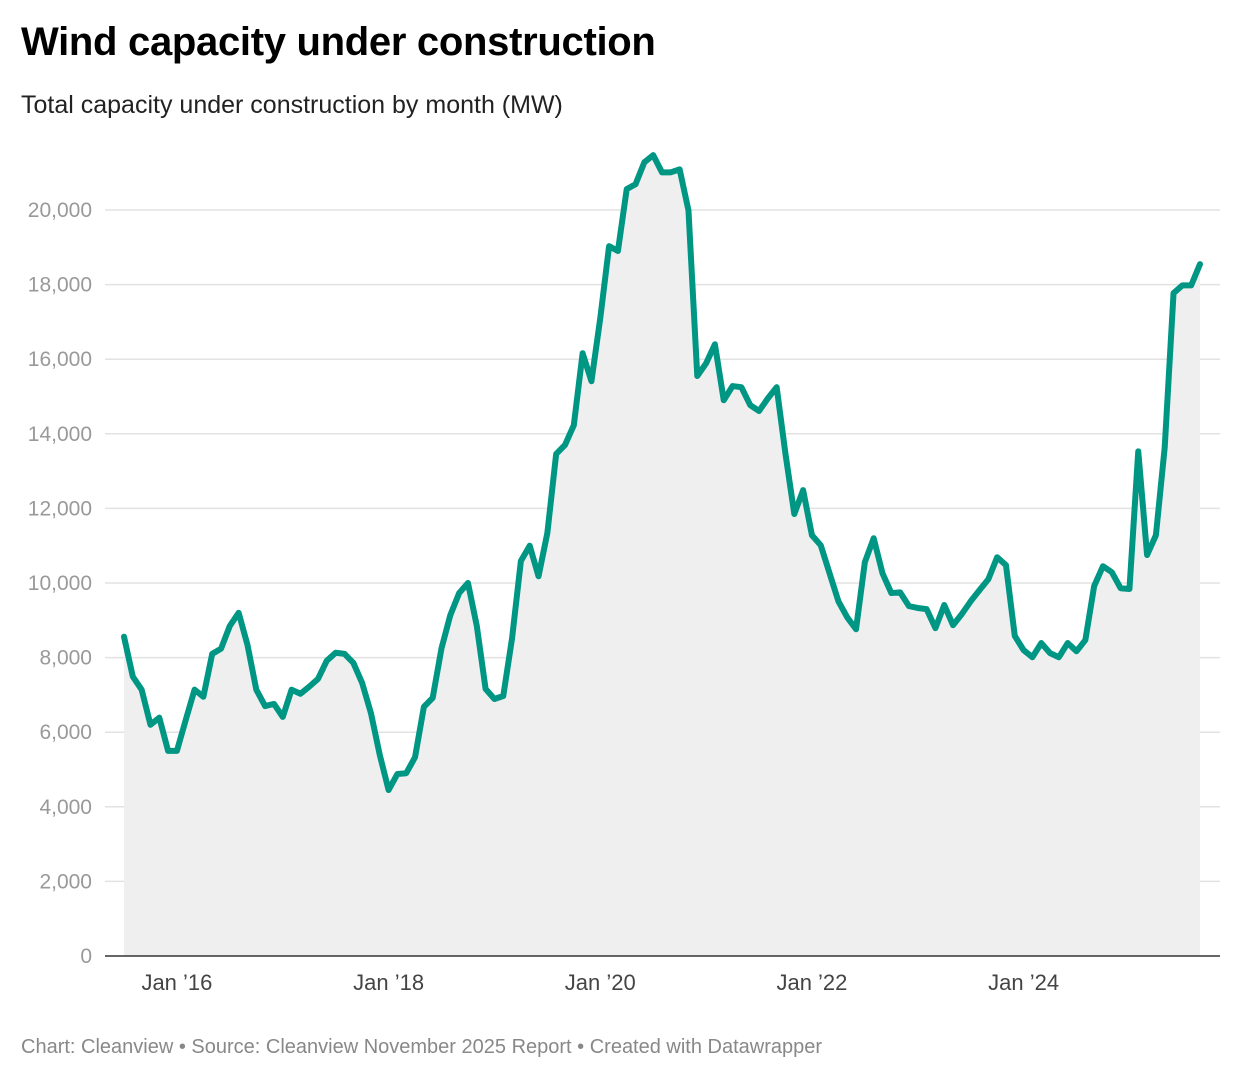  I want to click on x-tick-label: Jan ’18, so click(388, 982).